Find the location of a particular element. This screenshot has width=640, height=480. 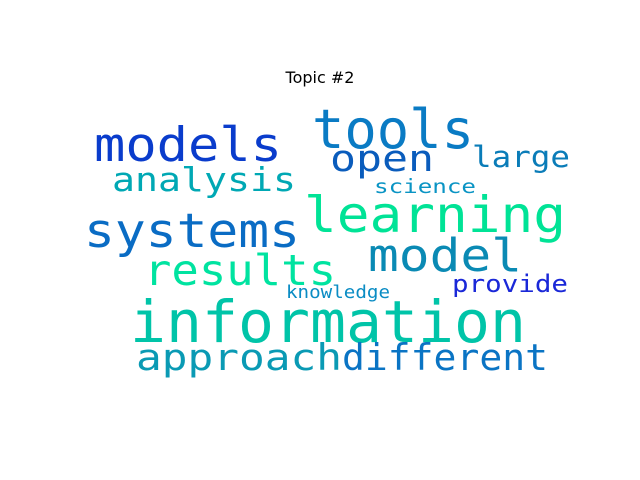

word-approach: approach is located at coordinates (239, 357).